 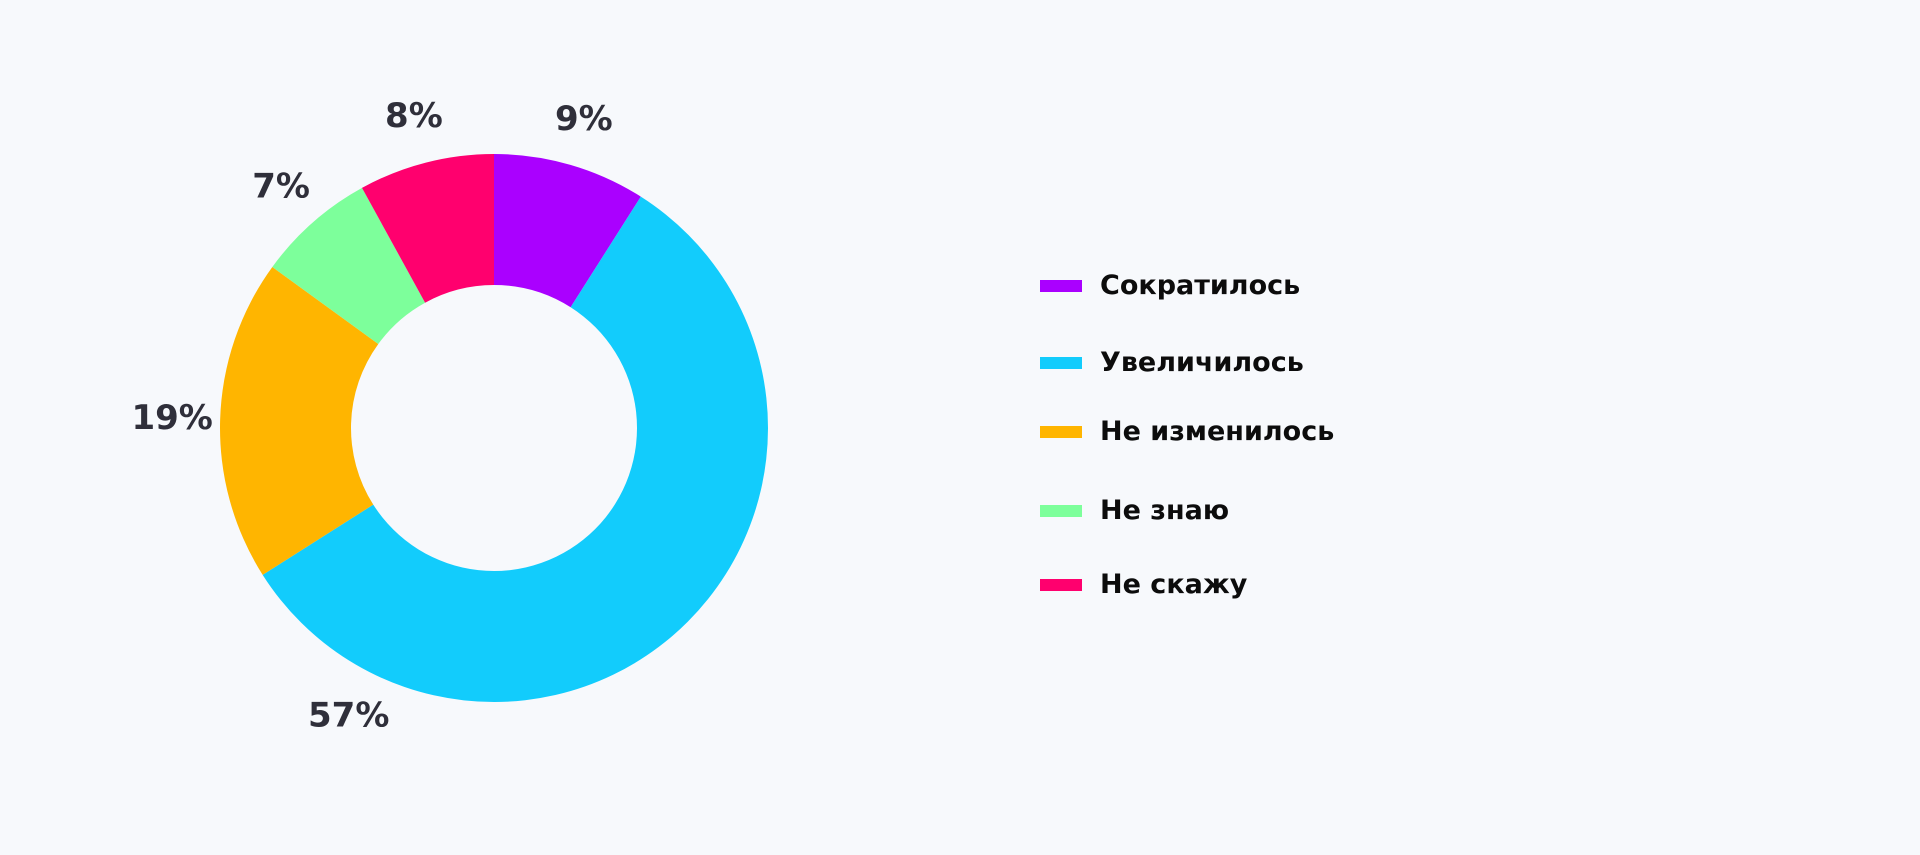 I want to click on legend-label: Не знаю, so click(x=1165, y=510).